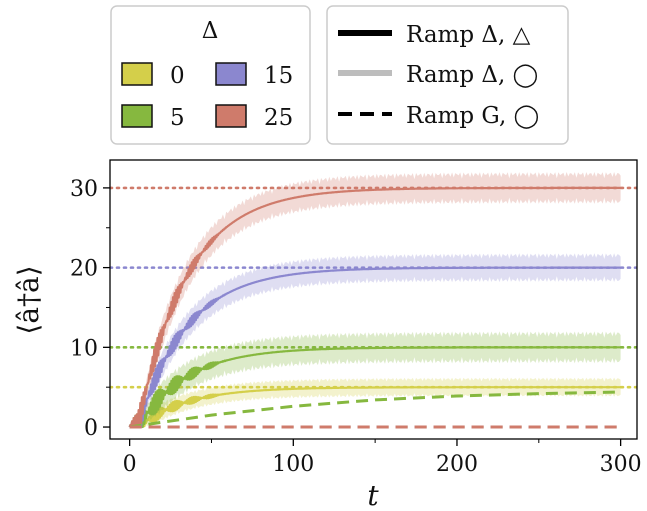 This screenshot has height=511, width=647. I want to click on y-tick-label-0: 0, so click(91, 428).